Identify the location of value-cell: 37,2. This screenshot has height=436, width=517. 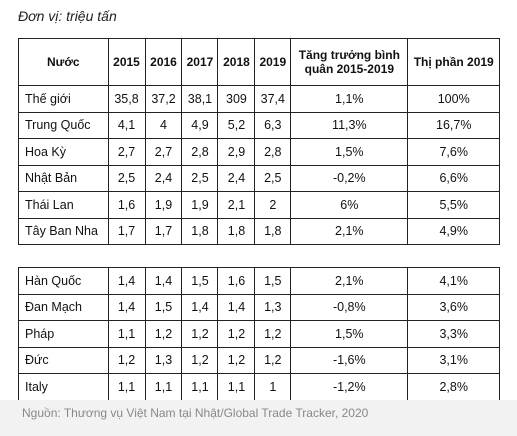
(163, 99).